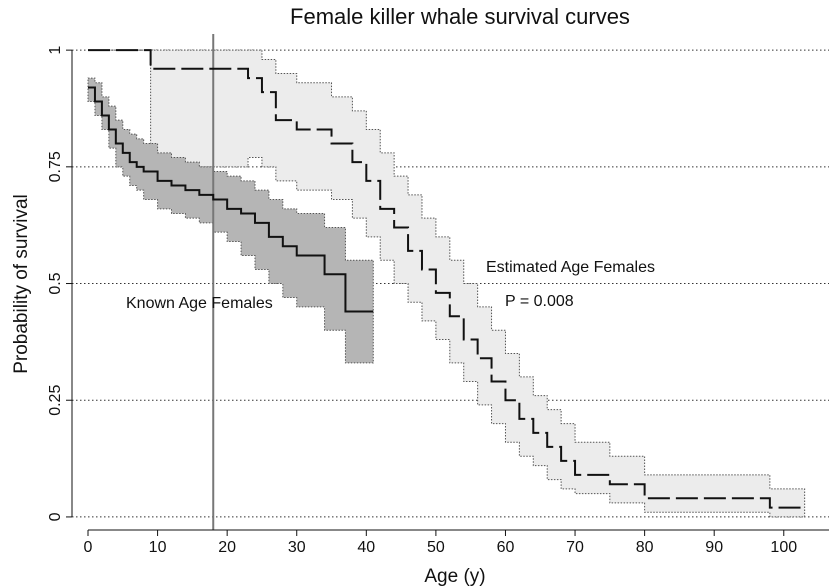  Describe the element at coordinates (88, 547) in the screenshot. I see `x-tick-label: 0` at that location.